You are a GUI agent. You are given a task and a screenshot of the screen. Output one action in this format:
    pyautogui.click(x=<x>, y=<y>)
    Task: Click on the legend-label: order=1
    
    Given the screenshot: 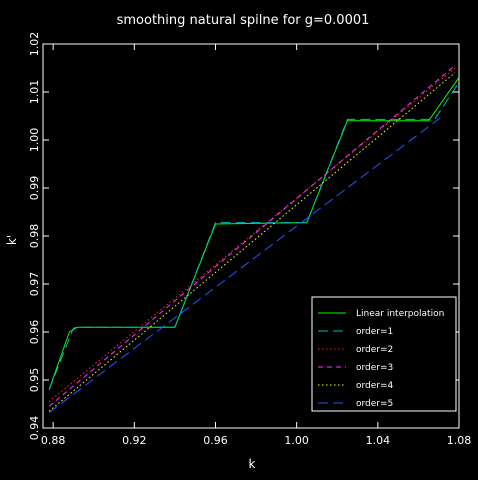 What is the action you would take?
    pyautogui.click(x=374, y=332)
    